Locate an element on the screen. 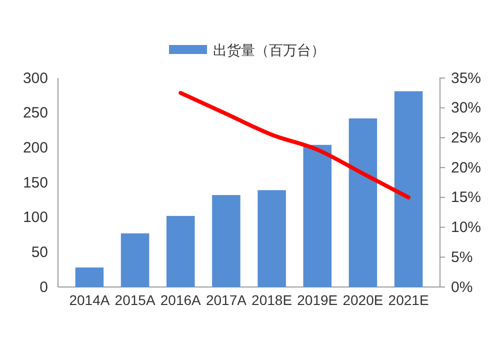 This screenshot has height=362, width=500. y-tick-label: 150 is located at coordinates (35, 183).